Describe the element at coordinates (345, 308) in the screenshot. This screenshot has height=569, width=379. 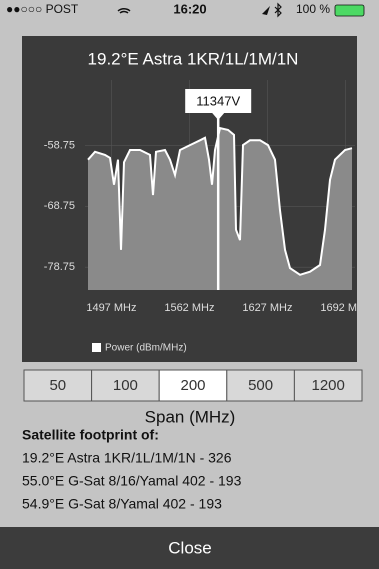
I see `x-tick-label: 1692 MHz` at that location.